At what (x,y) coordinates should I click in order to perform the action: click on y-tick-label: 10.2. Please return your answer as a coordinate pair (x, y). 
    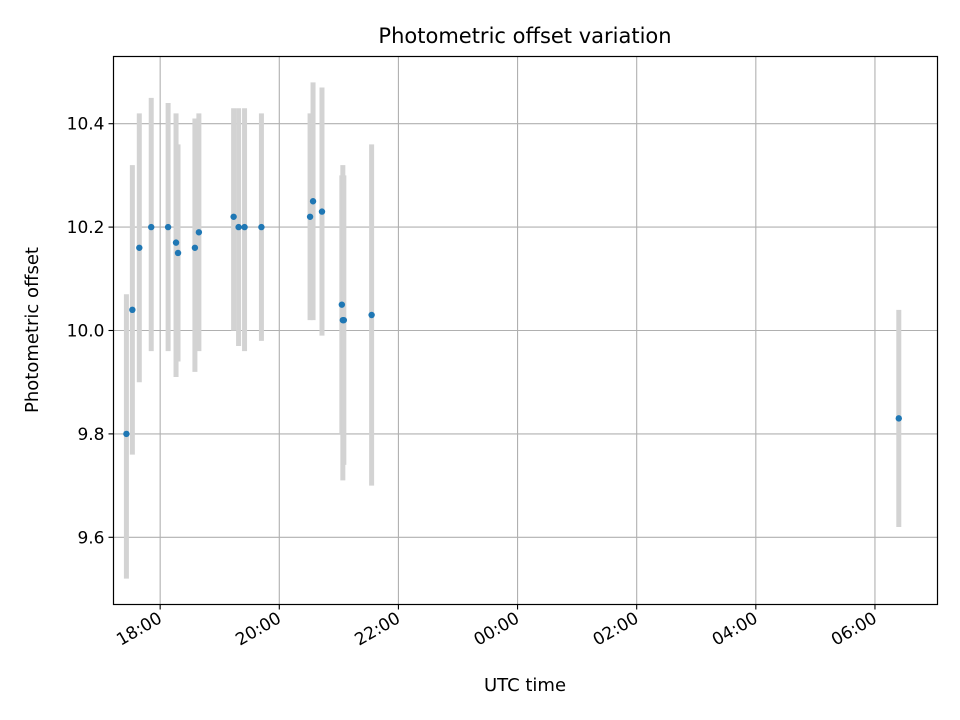
    Looking at the image, I should click on (86, 228).